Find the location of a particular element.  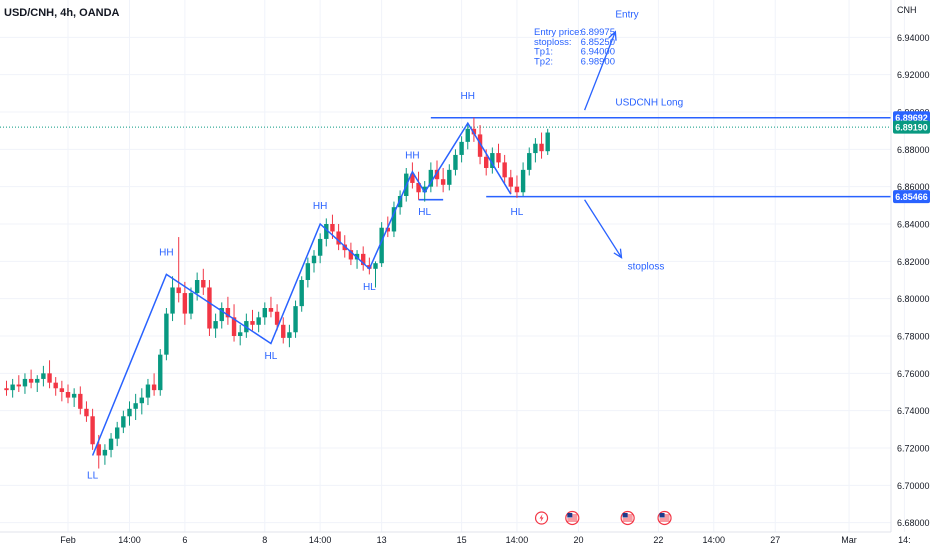

x-tick-label: 27 is located at coordinates (775, 540).